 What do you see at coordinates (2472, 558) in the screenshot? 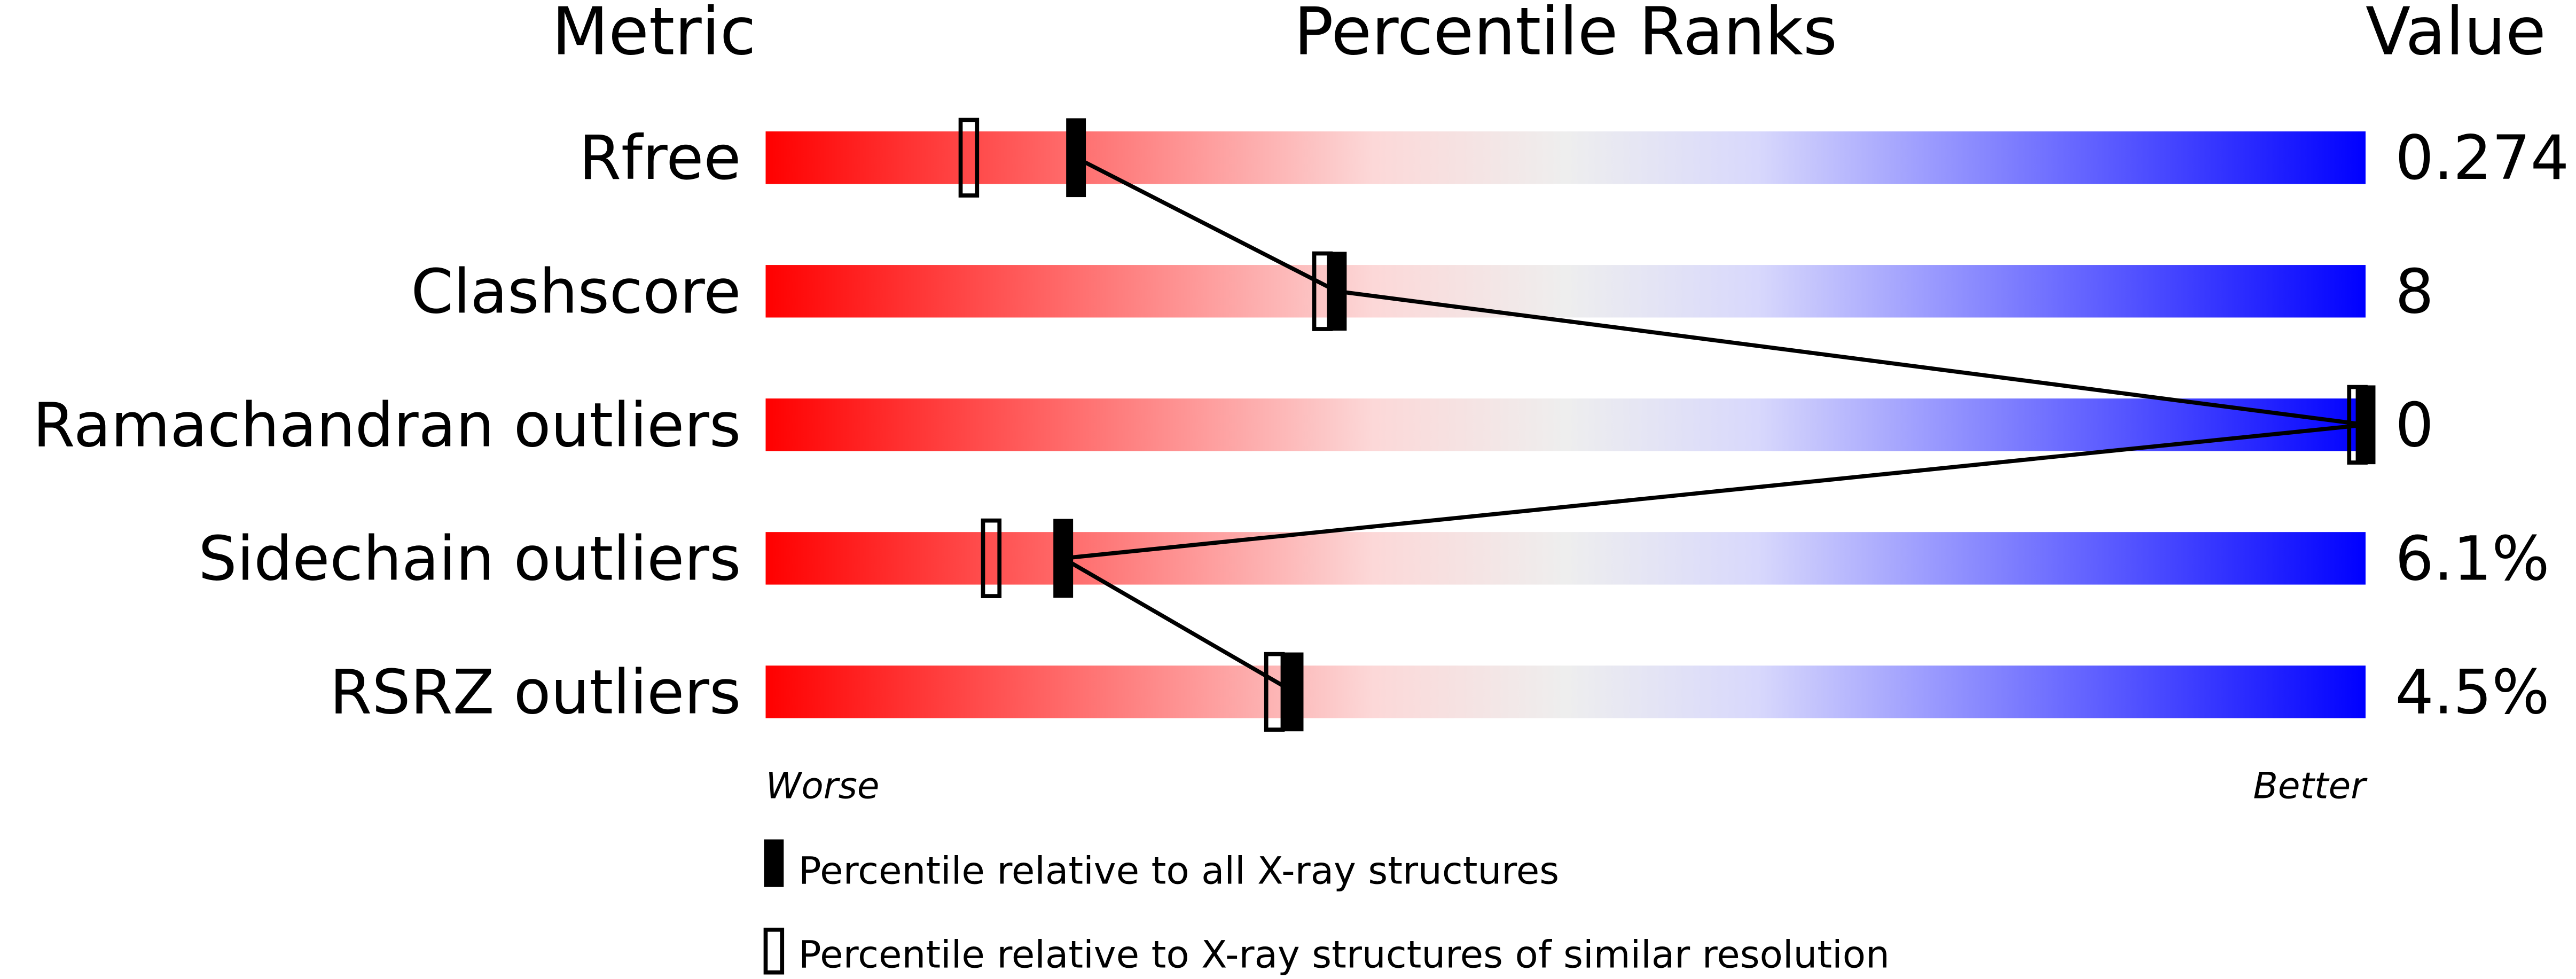
I see `metric-value: 6.1%` at bounding box center [2472, 558].